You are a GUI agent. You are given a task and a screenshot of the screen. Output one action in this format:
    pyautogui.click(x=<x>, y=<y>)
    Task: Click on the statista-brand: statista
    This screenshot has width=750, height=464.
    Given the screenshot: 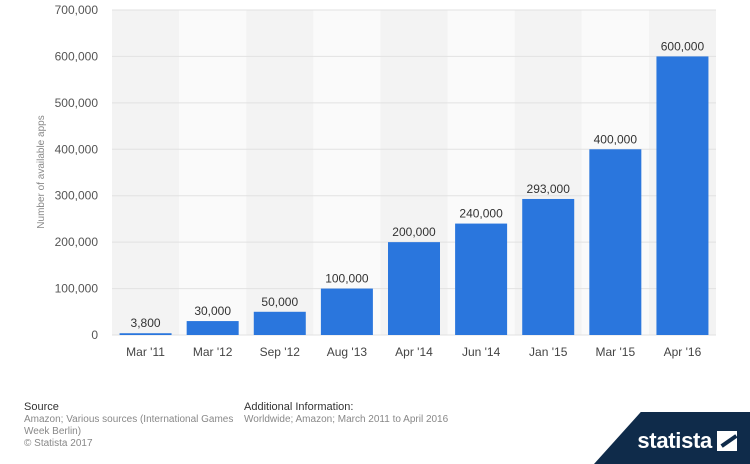 What is the action you would take?
    pyautogui.click(x=672, y=438)
    